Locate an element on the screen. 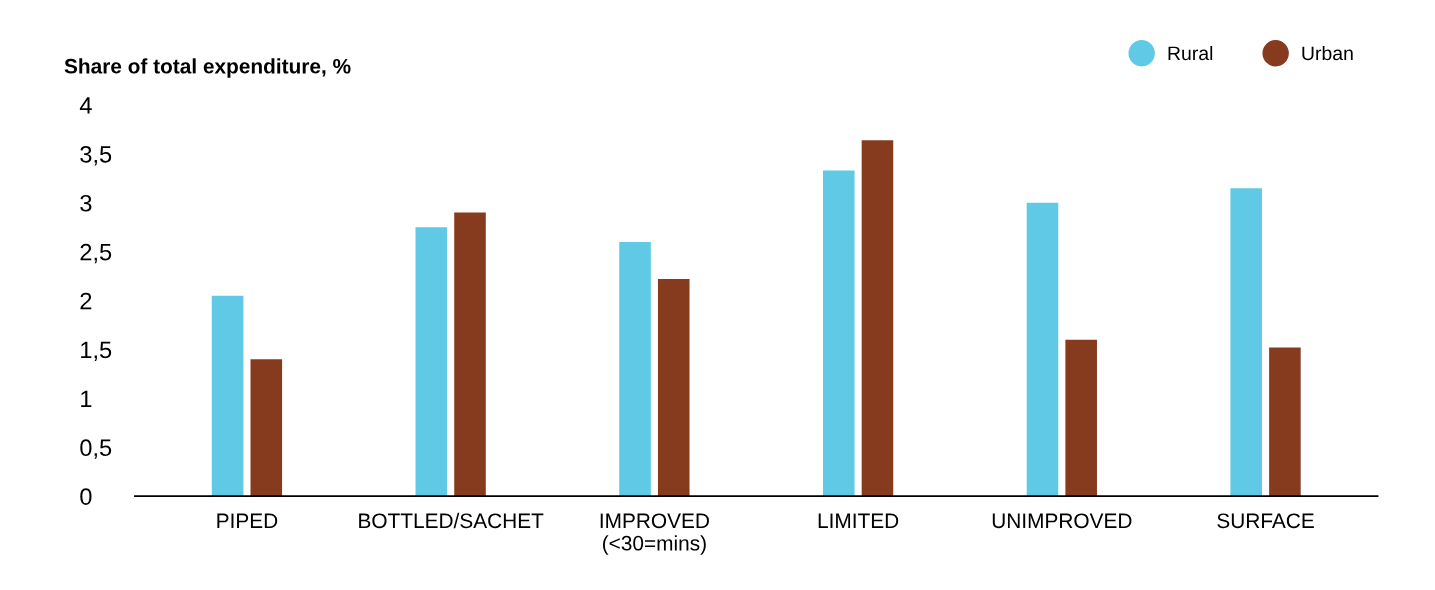  y-tick-label: 2,5 is located at coordinates (96, 253).